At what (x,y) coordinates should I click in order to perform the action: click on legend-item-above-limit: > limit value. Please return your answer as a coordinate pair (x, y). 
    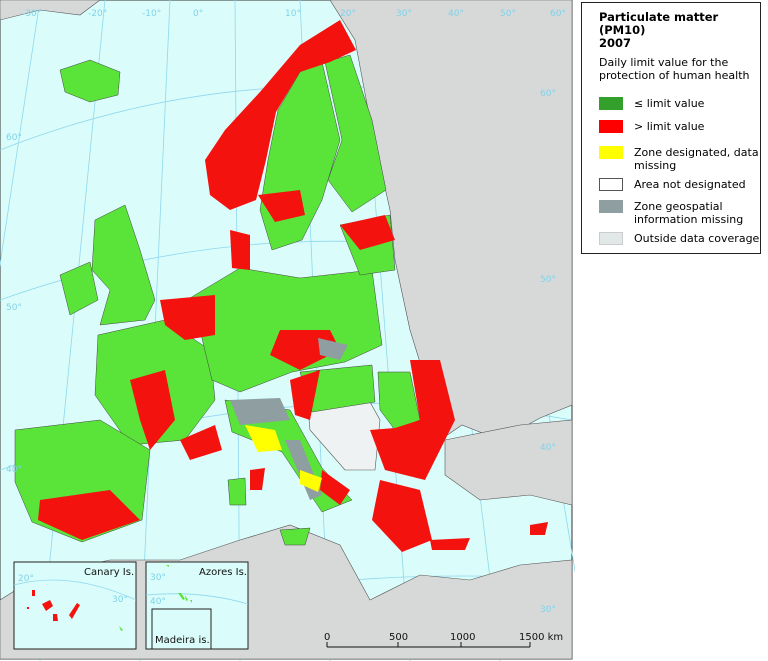
    Looking at the image, I should click on (651, 126).